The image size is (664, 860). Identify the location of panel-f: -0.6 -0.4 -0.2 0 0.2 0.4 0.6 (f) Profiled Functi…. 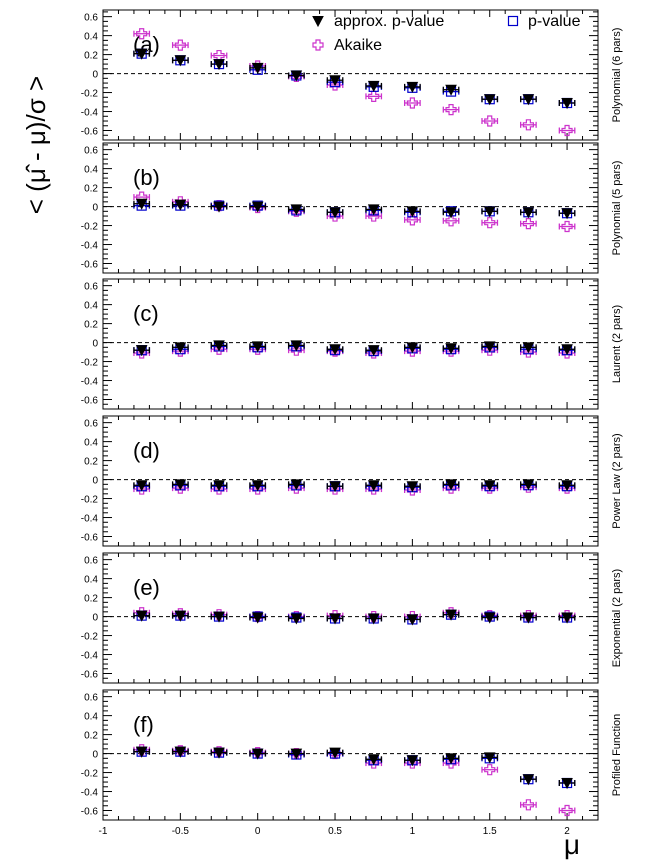
(352, 763).